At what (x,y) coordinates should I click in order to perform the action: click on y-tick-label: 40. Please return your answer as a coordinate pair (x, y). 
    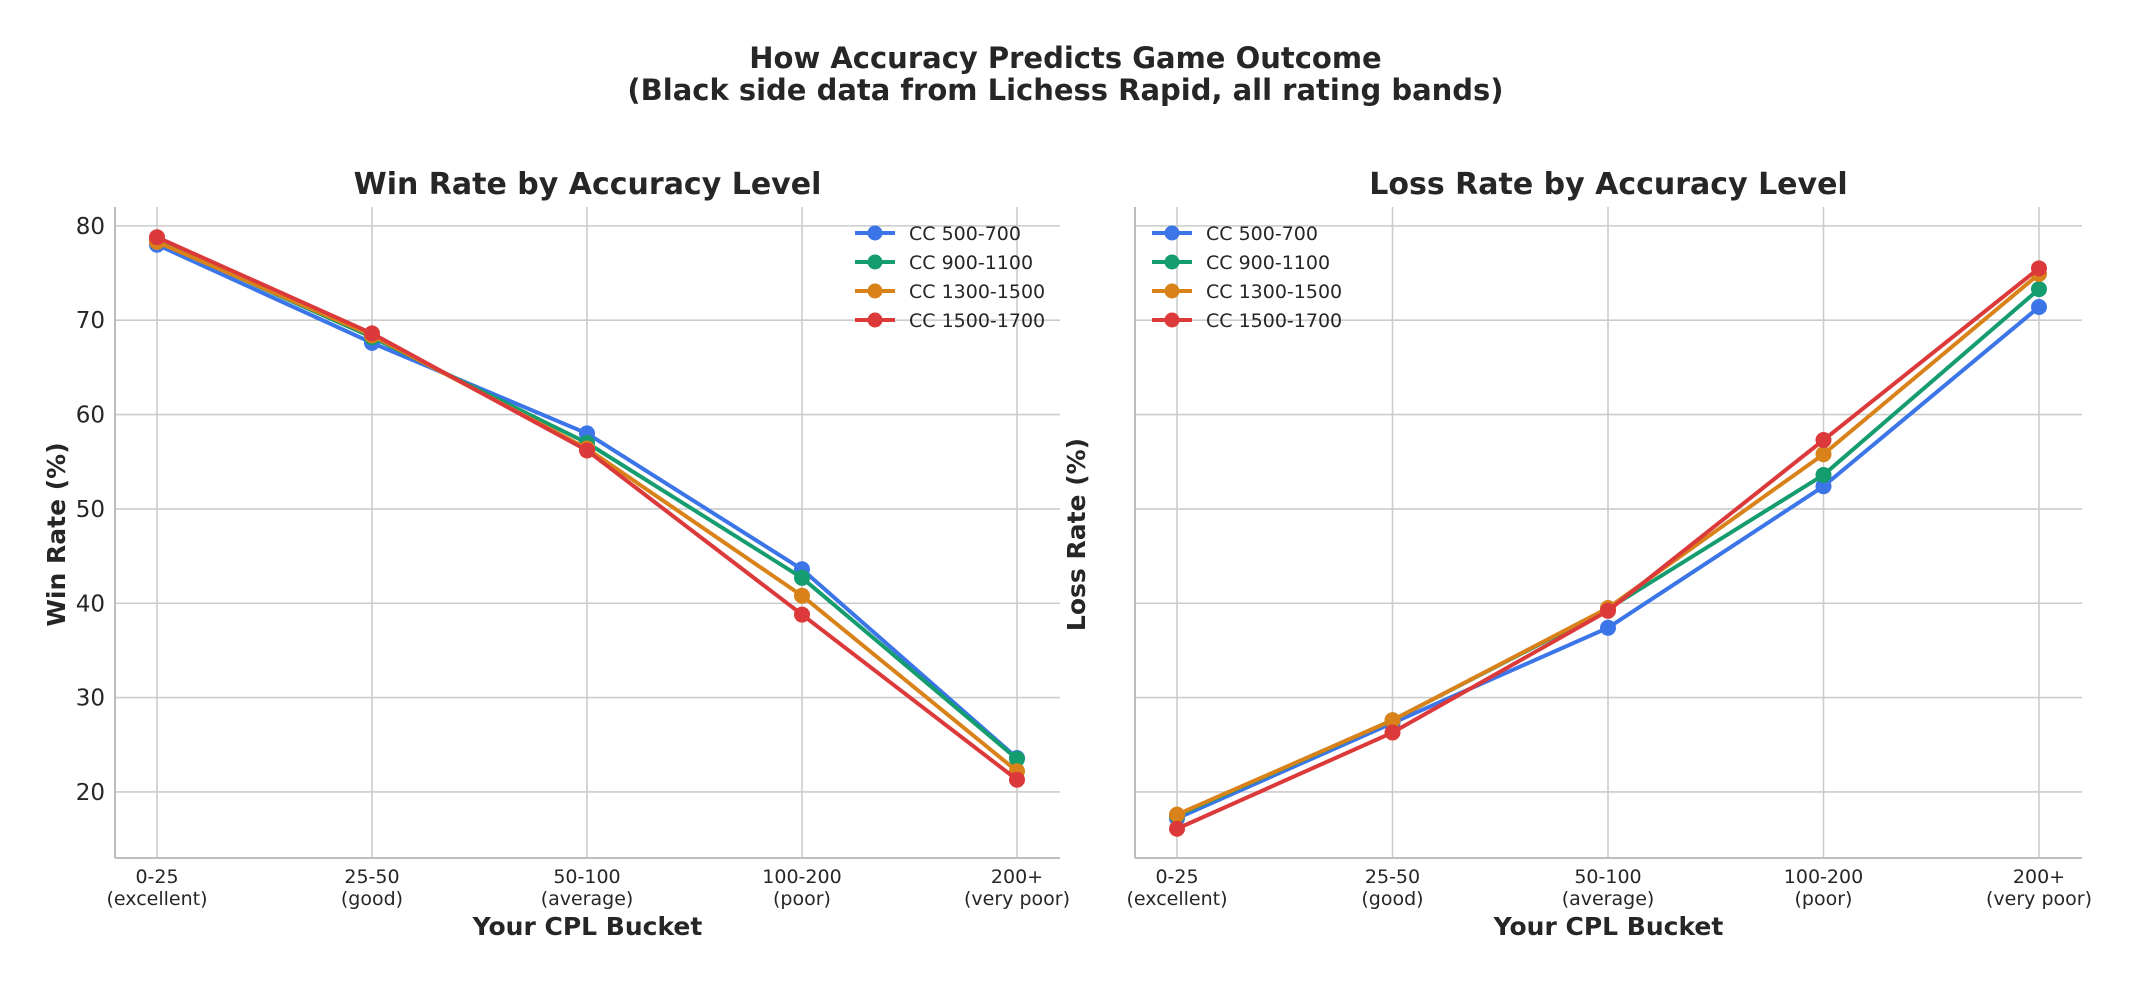
    Looking at the image, I should click on (90, 604).